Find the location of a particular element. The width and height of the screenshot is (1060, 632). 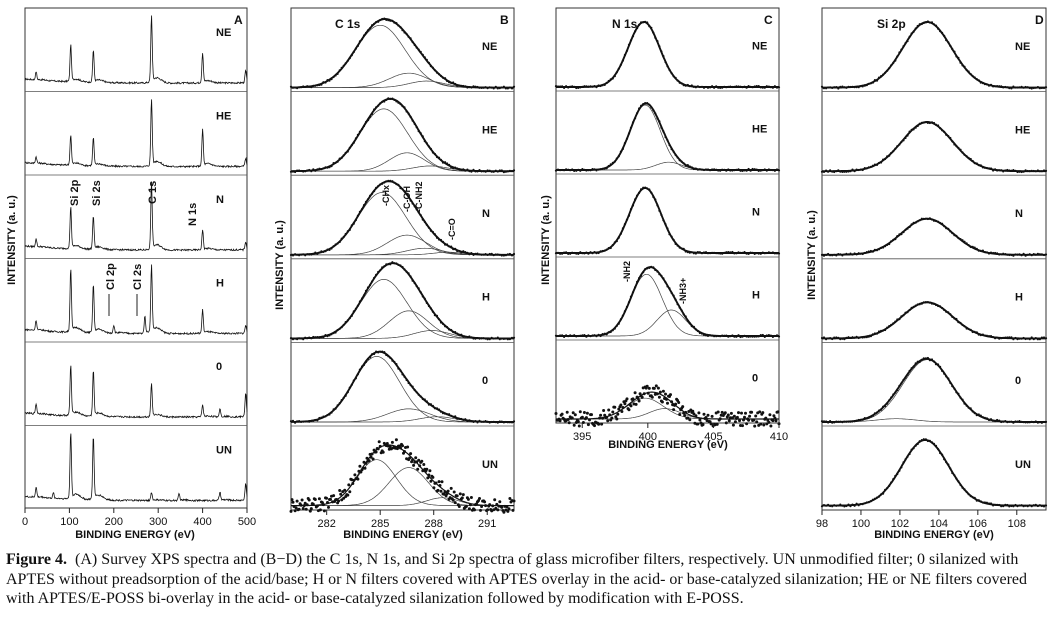

x-tick-label: 282 is located at coordinates (327, 524).